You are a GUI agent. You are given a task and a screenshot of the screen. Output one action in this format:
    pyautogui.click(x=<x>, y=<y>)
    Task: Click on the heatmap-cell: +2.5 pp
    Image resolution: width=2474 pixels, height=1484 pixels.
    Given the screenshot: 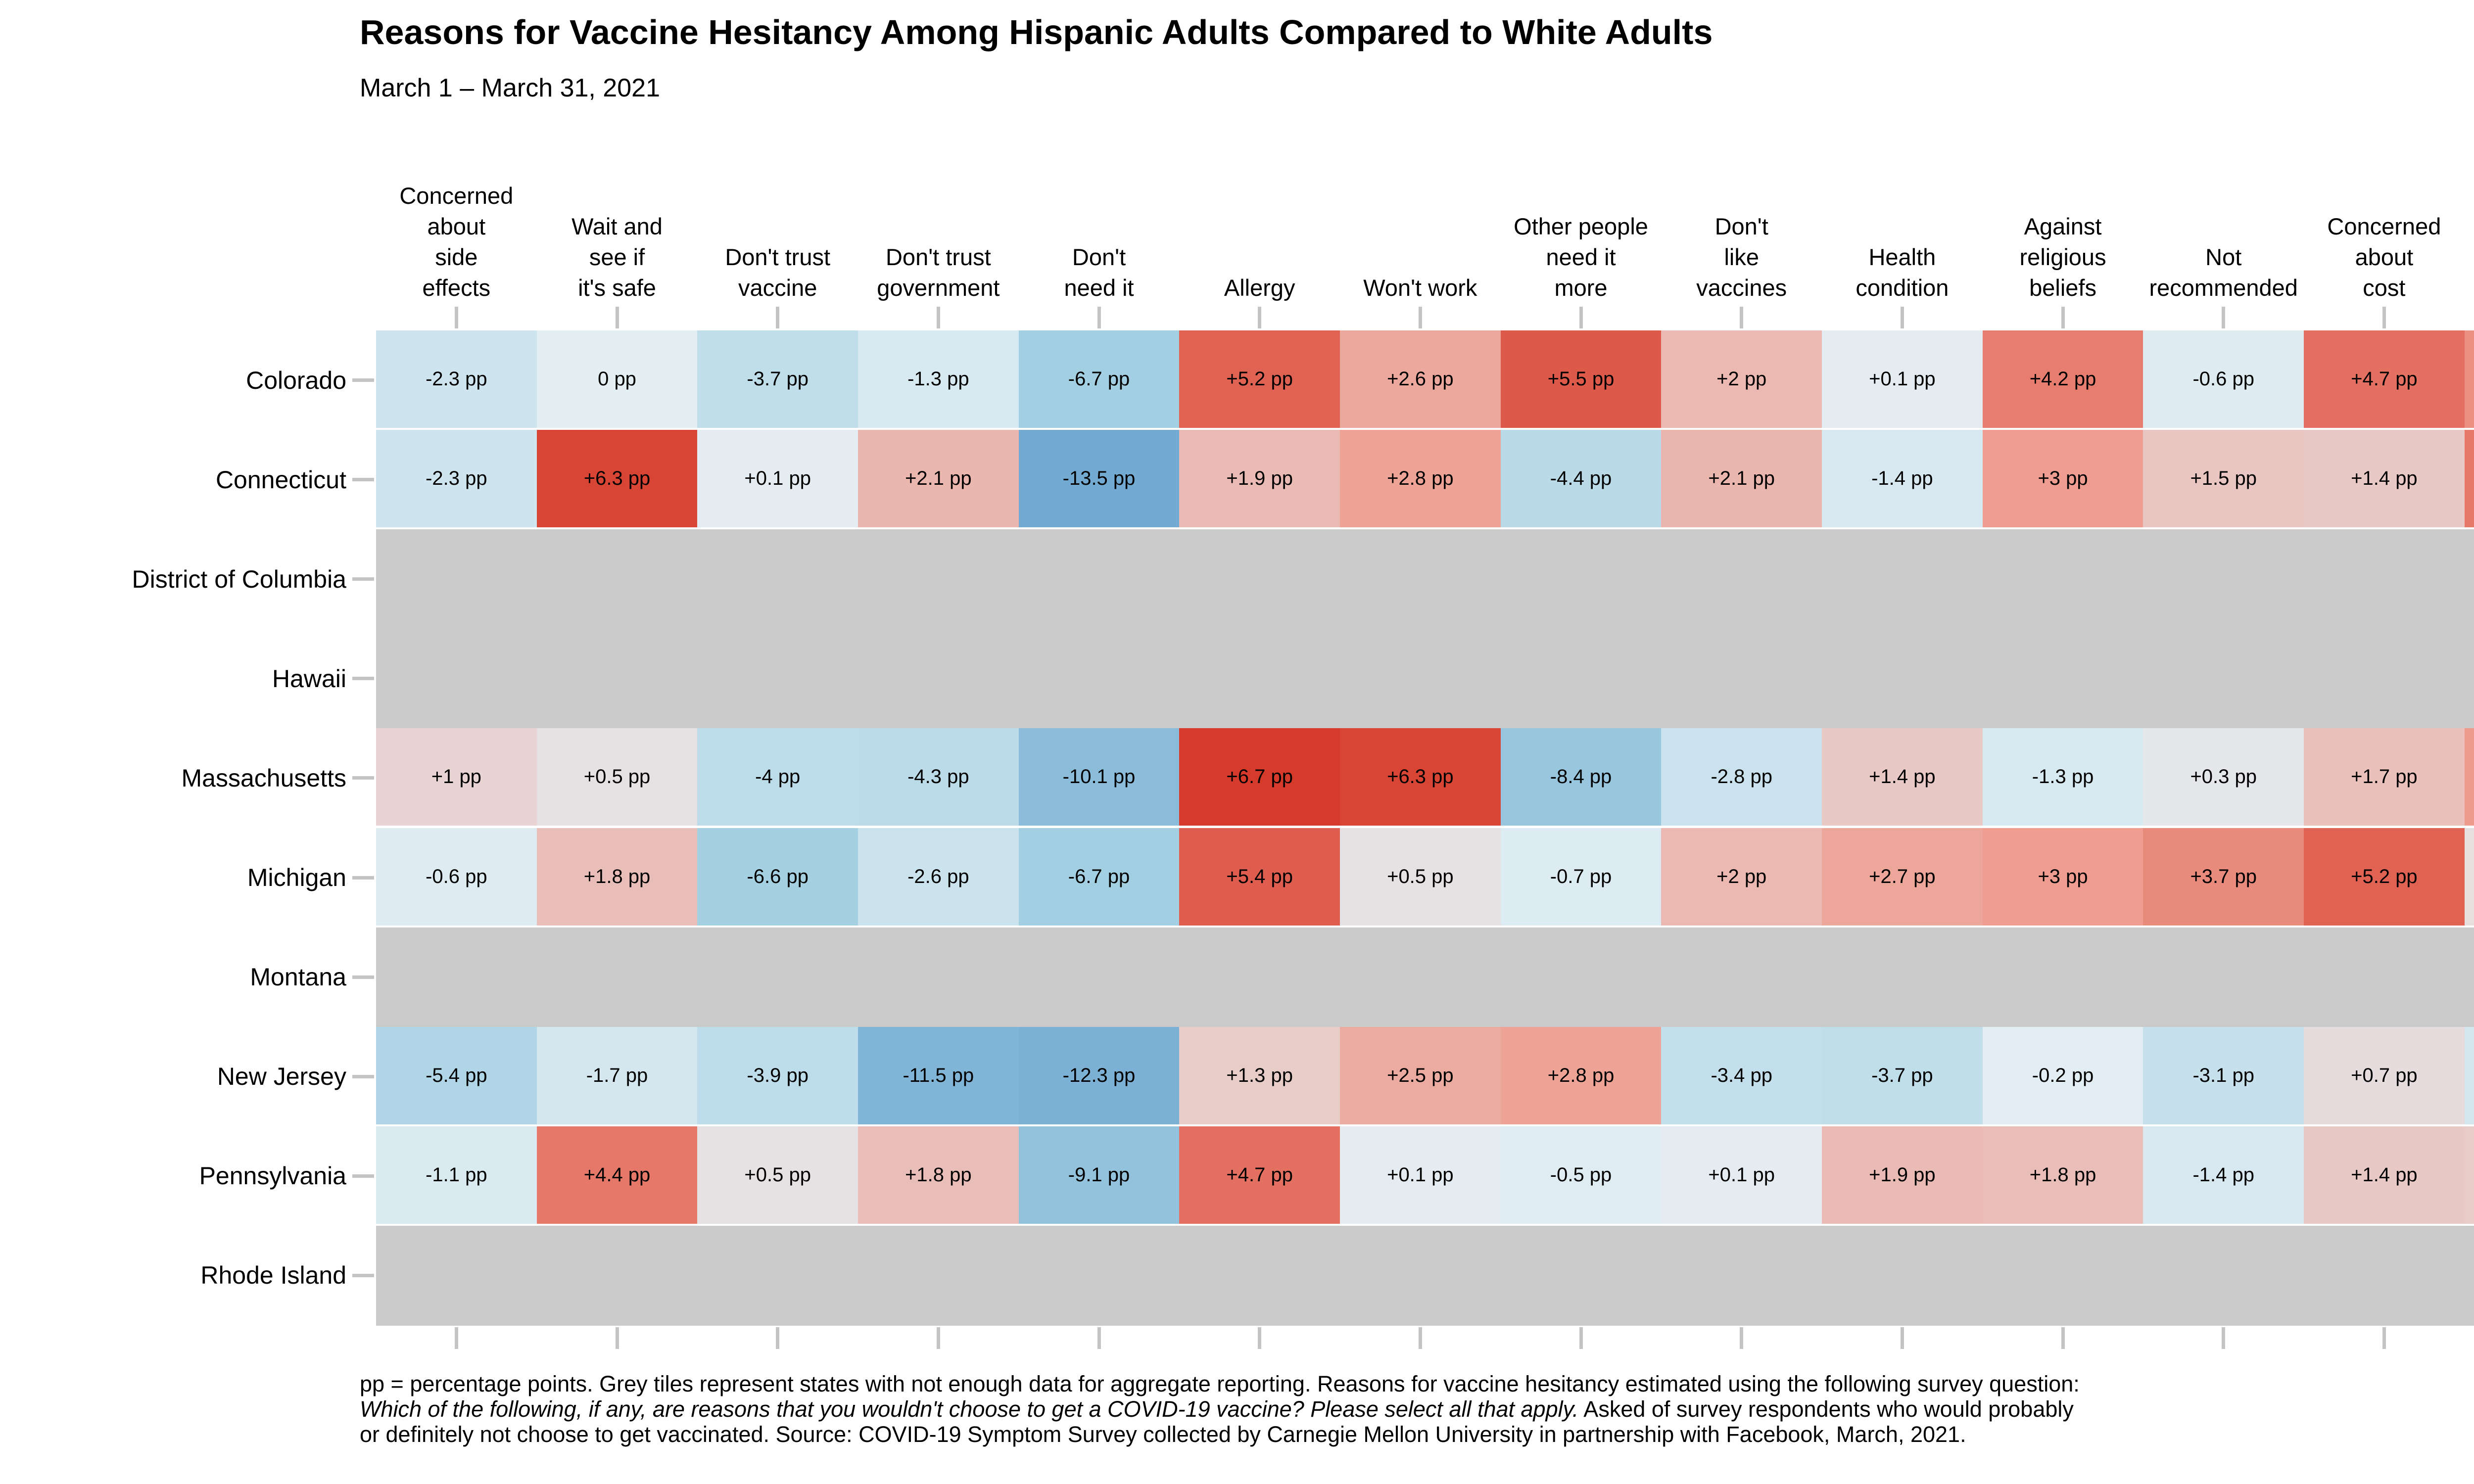 What is the action you would take?
    pyautogui.click(x=1420, y=1075)
    